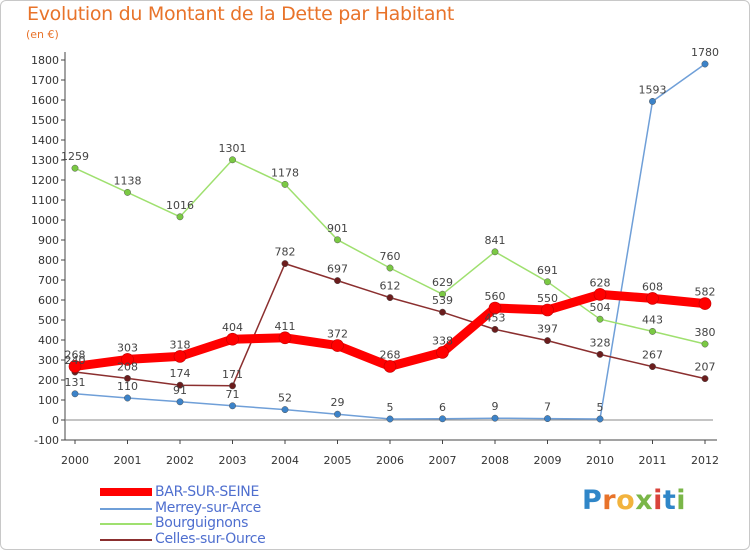  What do you see at coordinates (233, 460) in the screenshot?
I see `x-tick-label: 2003` at bounding box center [233, 460].